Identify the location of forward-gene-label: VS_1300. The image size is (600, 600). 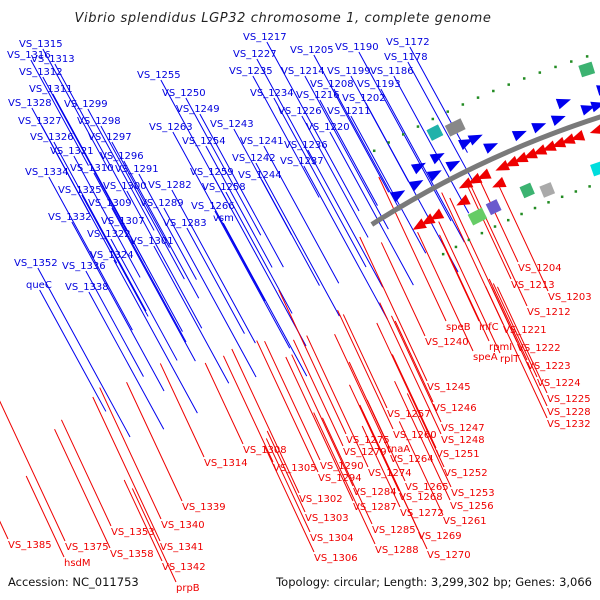
(125, 186).